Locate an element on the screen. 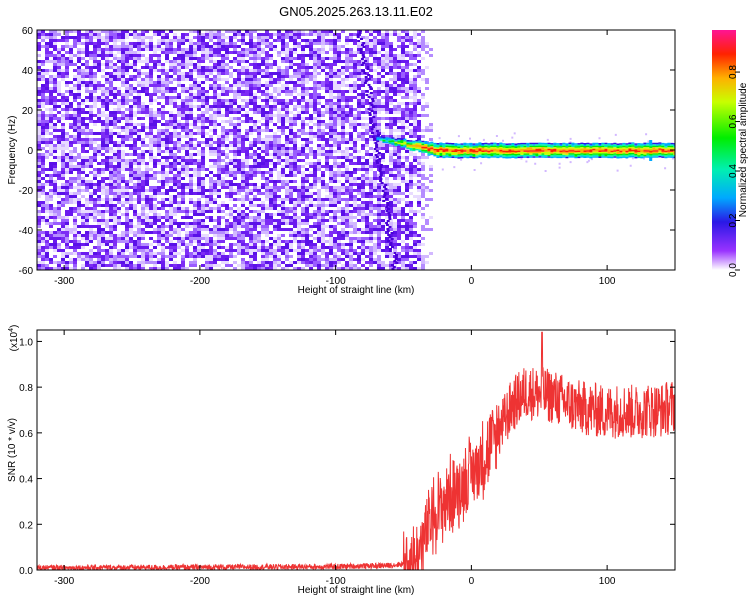 Image resolution: width=750 pixels, height=600 pixels. snr-x-tick-label: -100 is located at coordinates (336, 581).